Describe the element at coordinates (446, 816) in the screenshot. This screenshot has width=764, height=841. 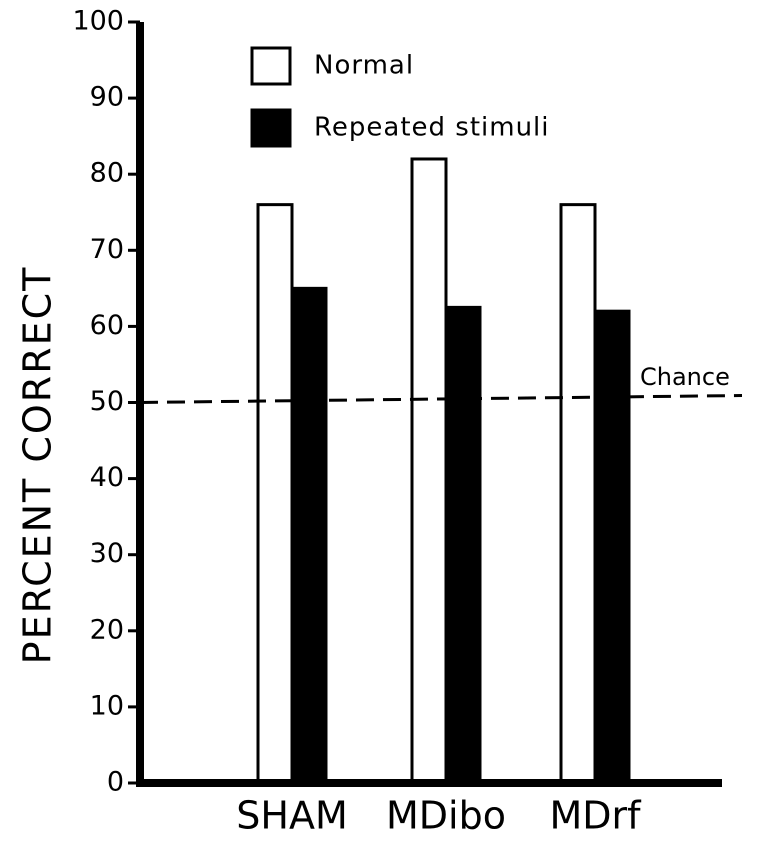
I see `x-tick-label: MDibo` at that location.